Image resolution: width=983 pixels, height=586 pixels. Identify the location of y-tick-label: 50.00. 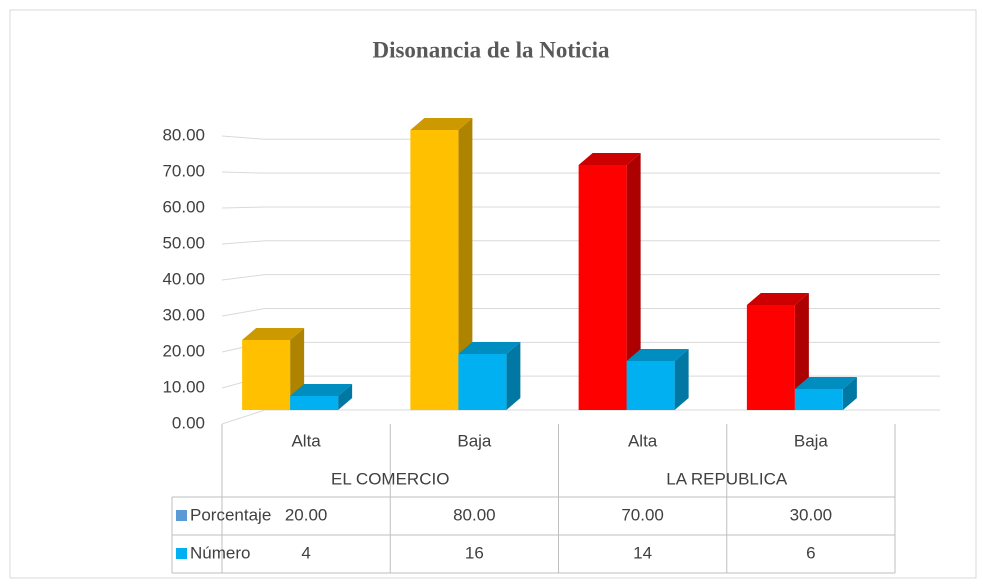
(183, 242).